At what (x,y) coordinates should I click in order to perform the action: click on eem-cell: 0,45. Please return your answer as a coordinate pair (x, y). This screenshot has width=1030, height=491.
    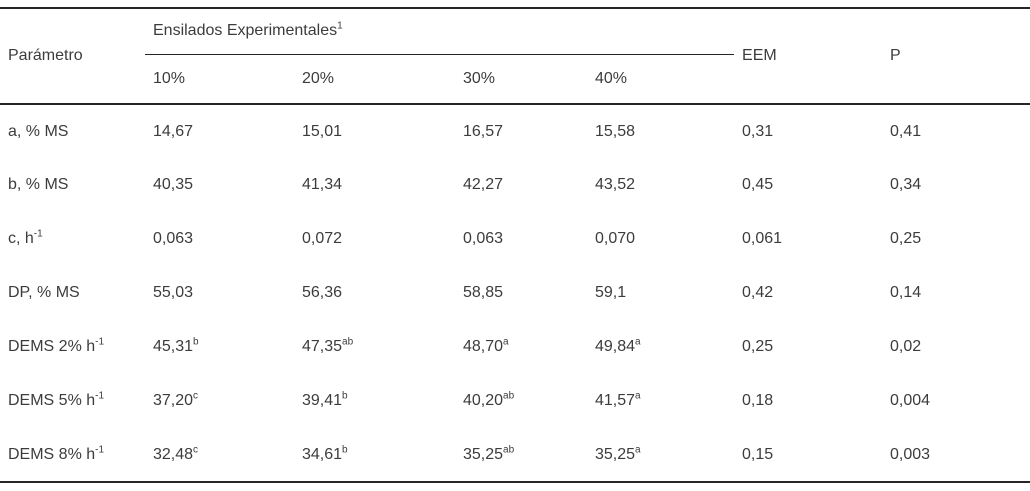
    Looking at the image, I should click on (758, 184).